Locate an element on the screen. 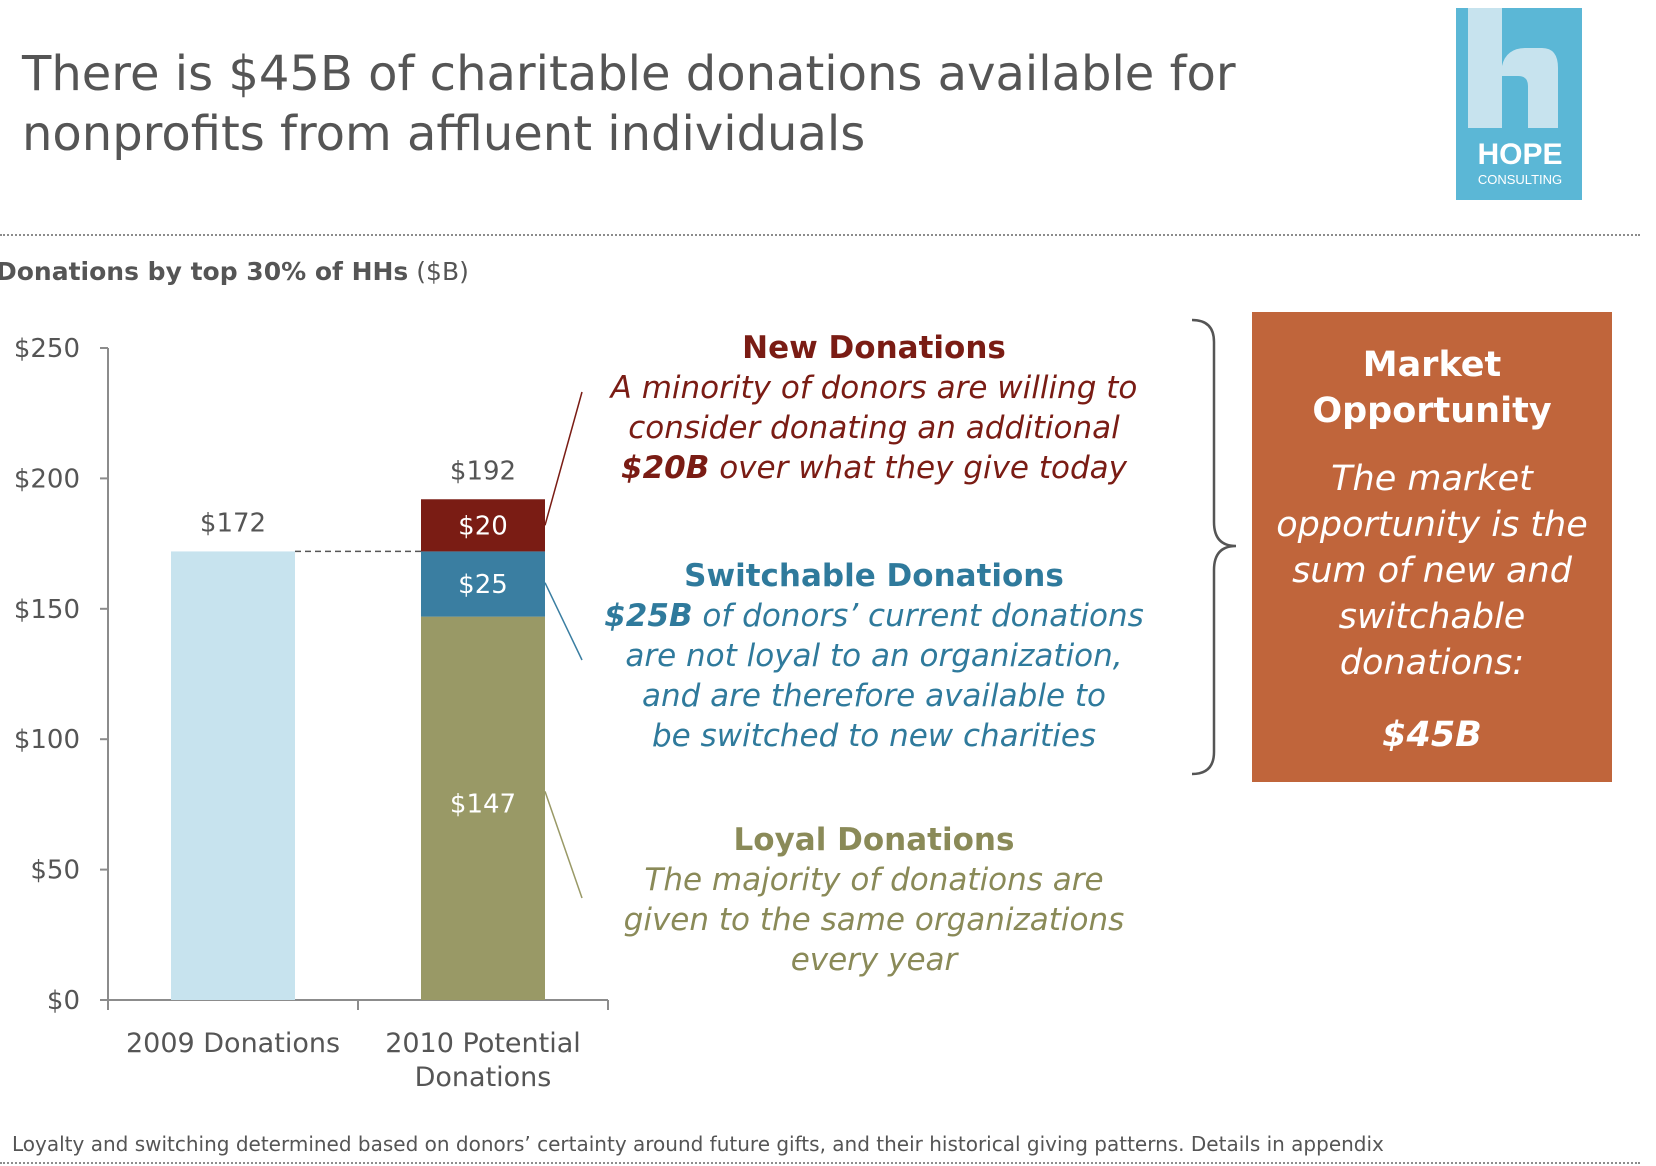  switchable-donations-heading: Switchable Donations is located at coordinates (874, 576).